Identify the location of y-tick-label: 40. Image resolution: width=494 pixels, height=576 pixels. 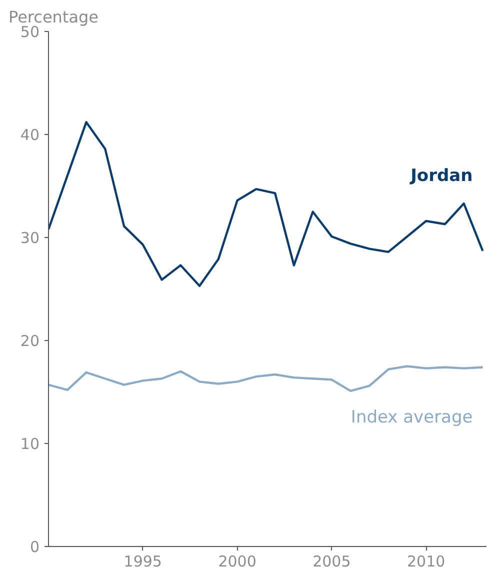
(30, 135).